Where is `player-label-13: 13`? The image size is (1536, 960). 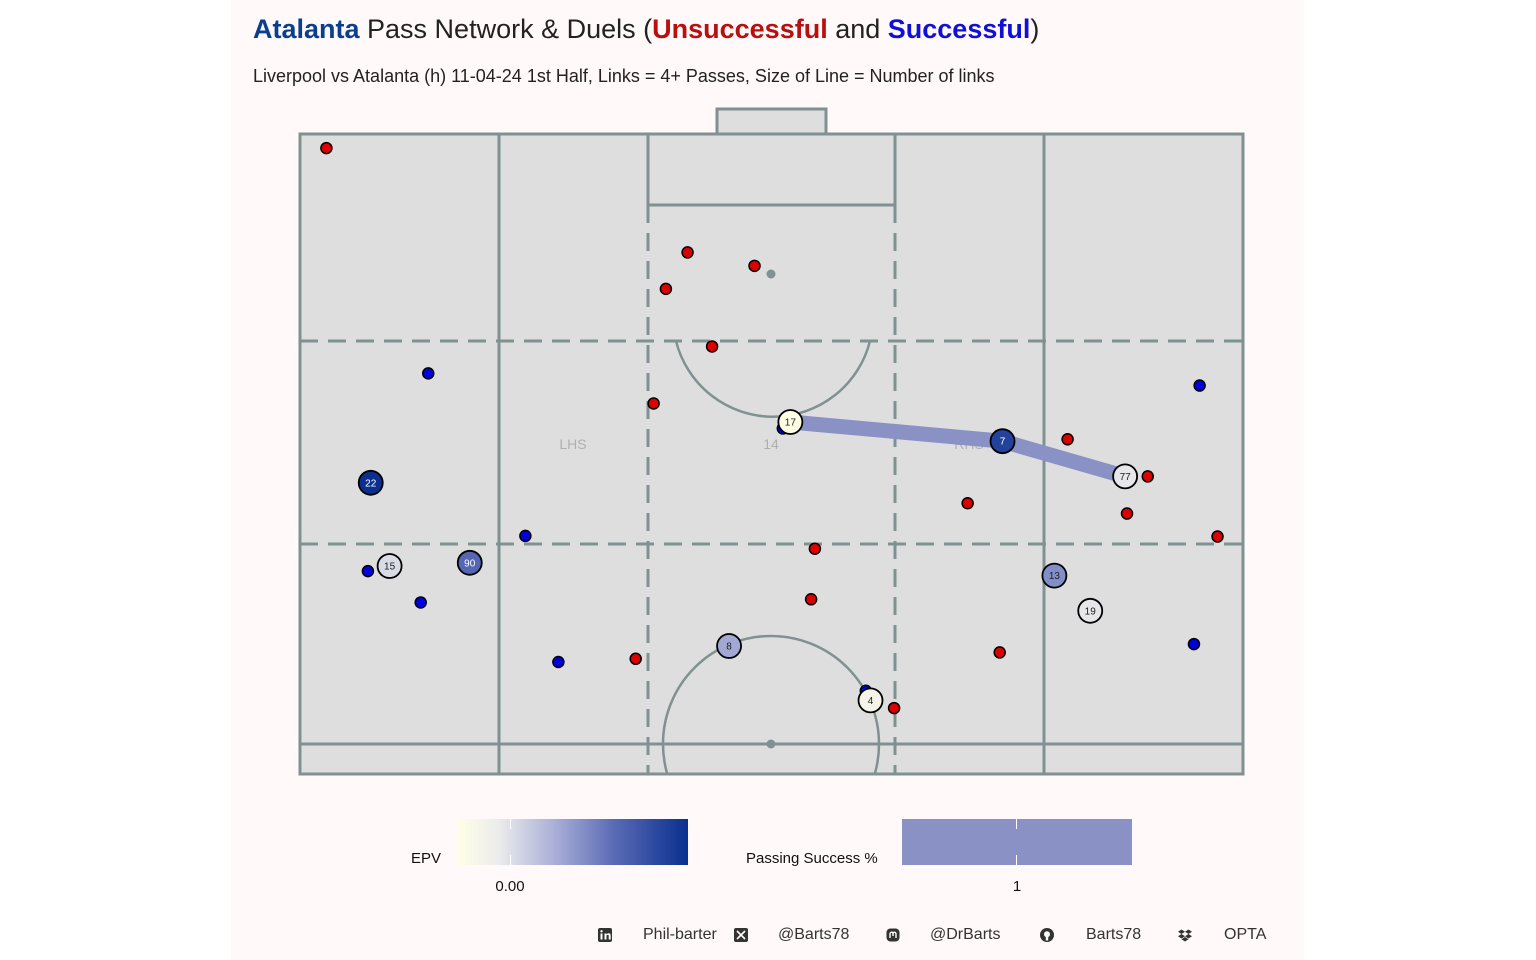 player-label-13: 13 is located at coordinates (1055, 576).